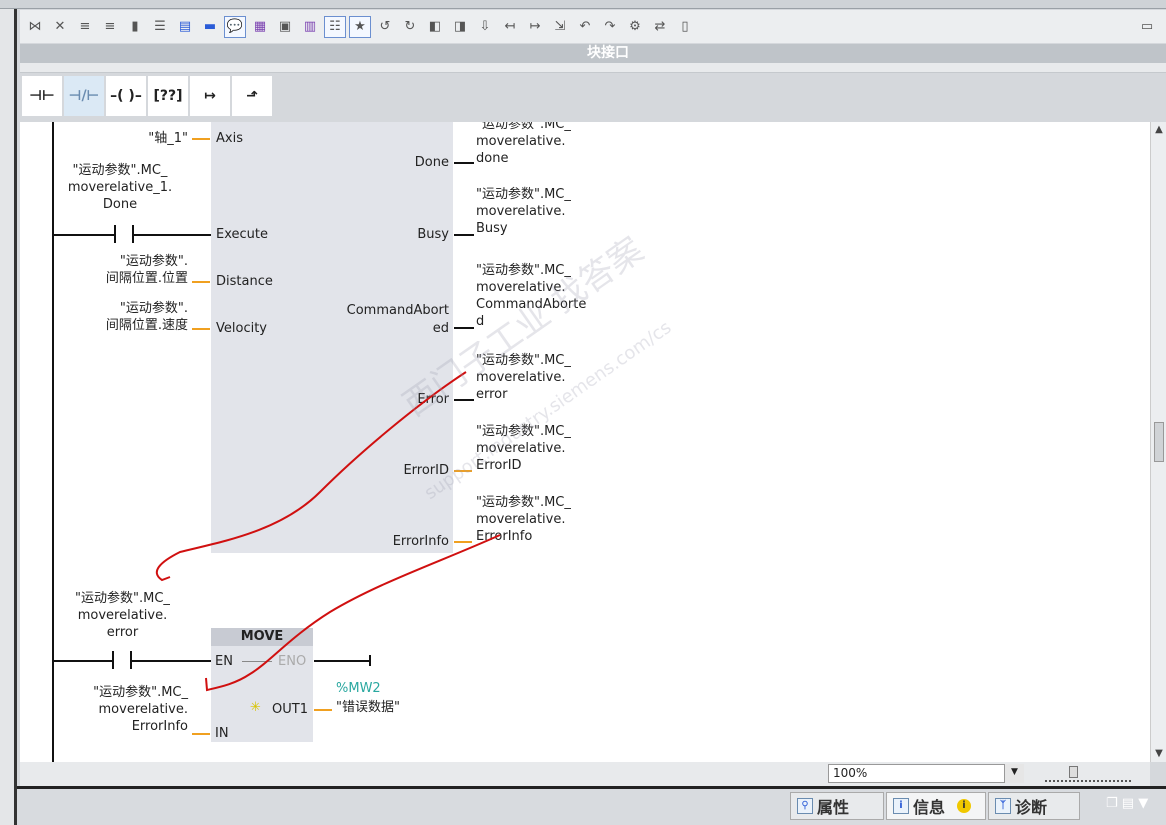 The image size is (1166, 825). What do you see at coordinates (1088, 774) in the screenshot?
I see `zoom-slider` at bounding box center [1088, 774].